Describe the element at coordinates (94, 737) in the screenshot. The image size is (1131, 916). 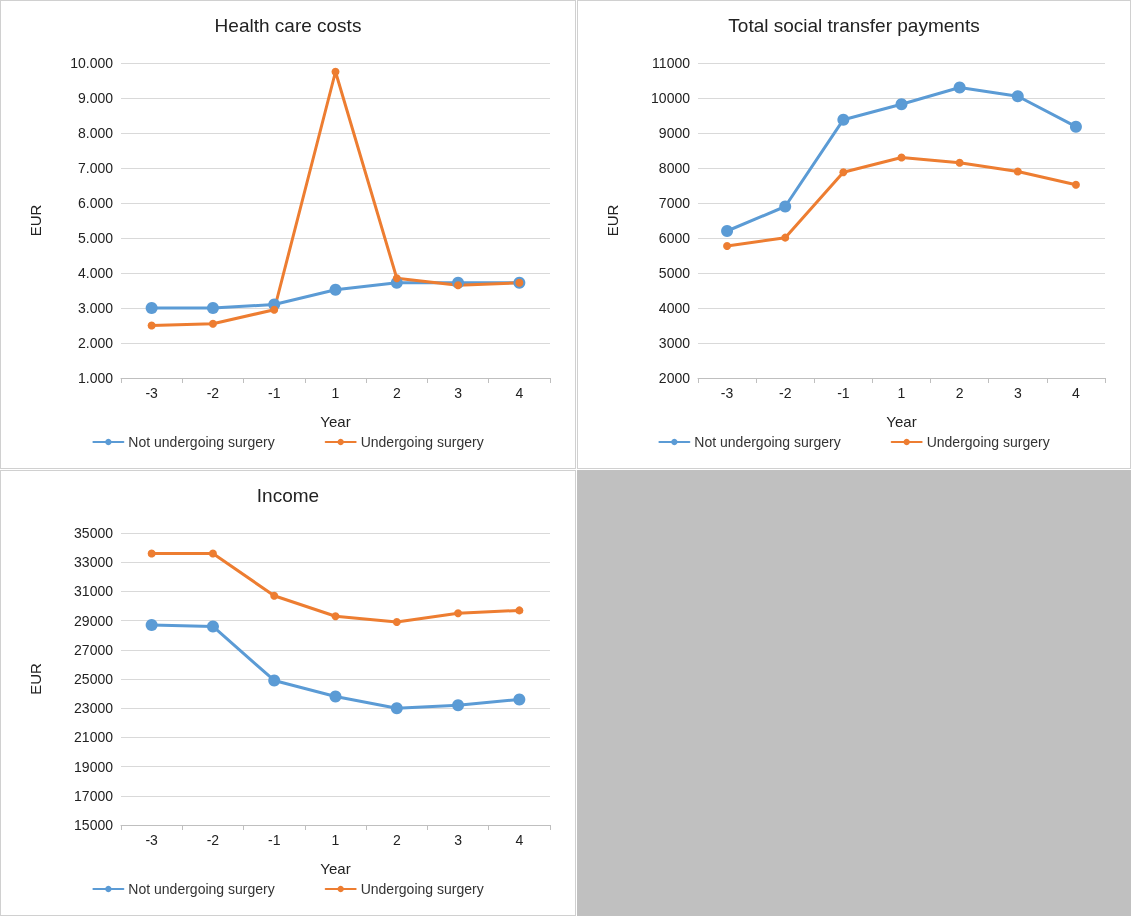
I see `y-tick-label: 21000` at that location.